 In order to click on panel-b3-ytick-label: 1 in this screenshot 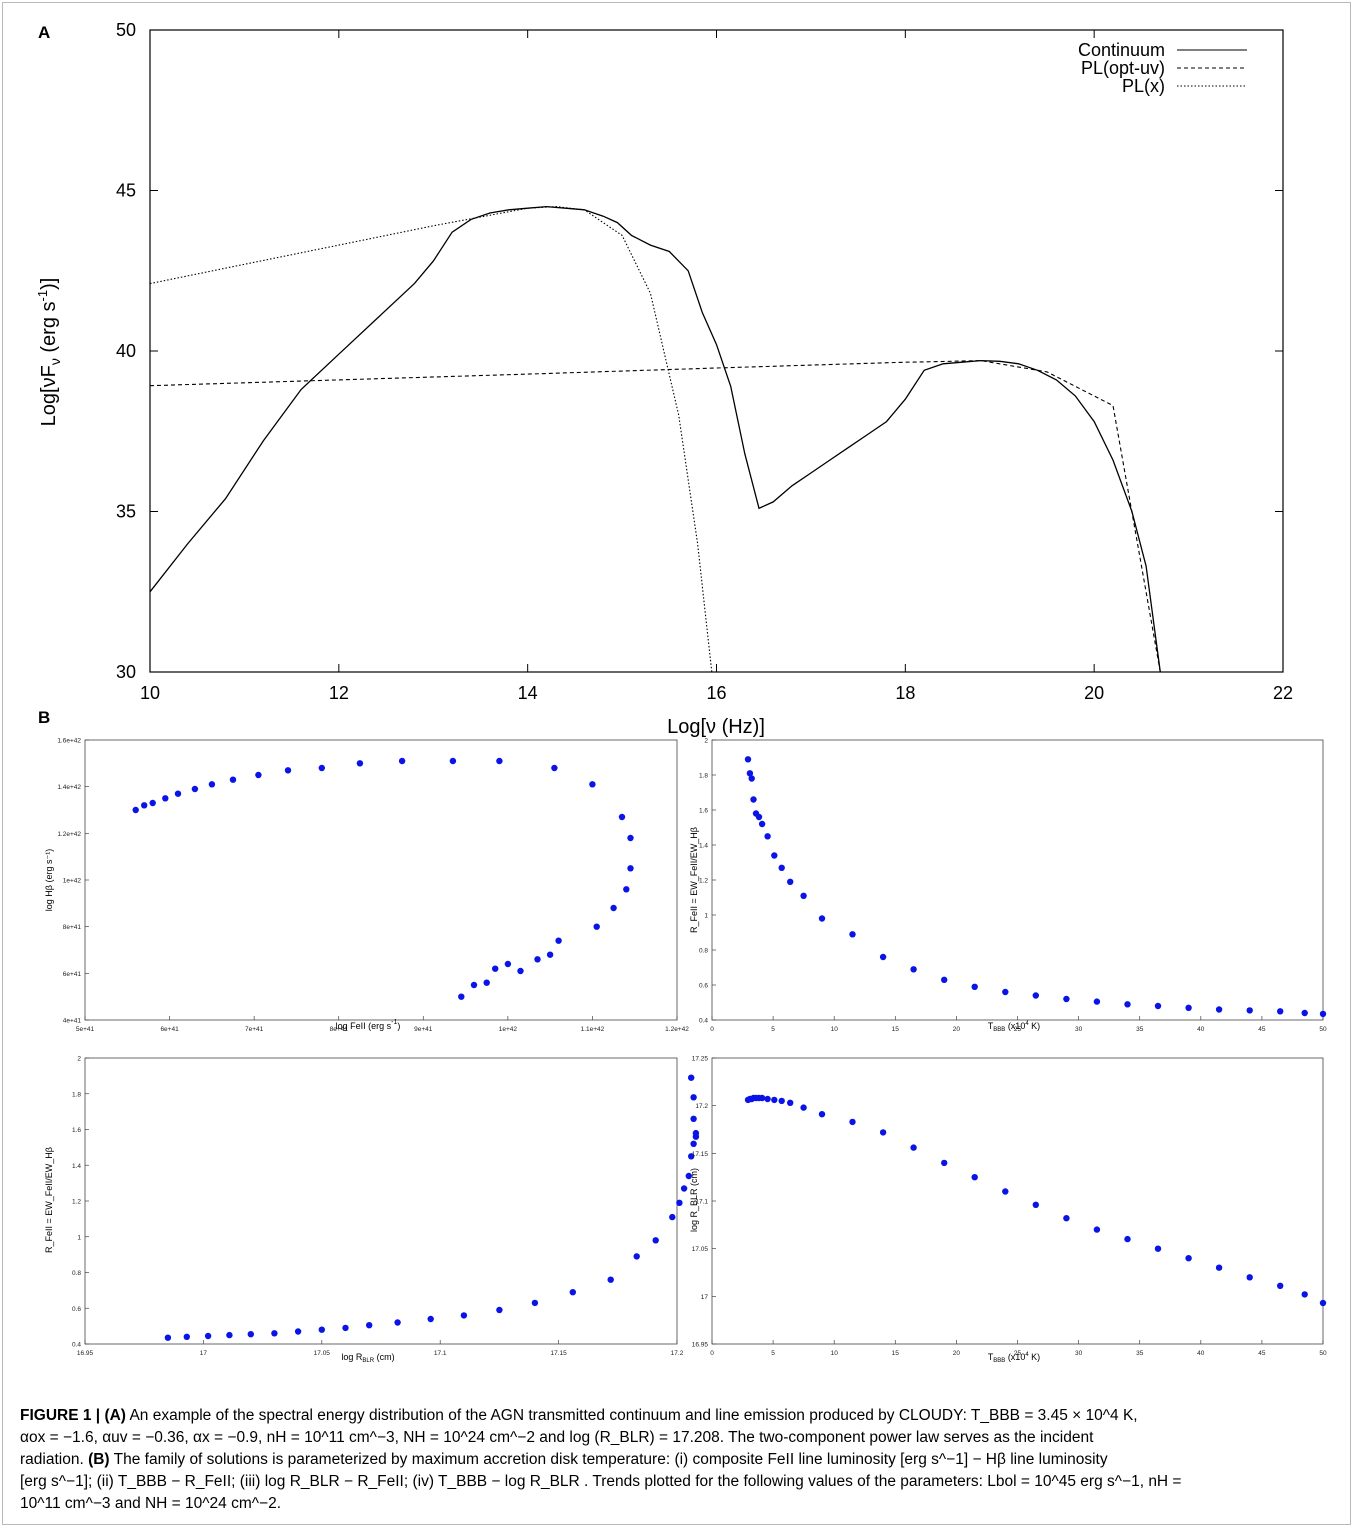, I will do `click(79, 1237)`.